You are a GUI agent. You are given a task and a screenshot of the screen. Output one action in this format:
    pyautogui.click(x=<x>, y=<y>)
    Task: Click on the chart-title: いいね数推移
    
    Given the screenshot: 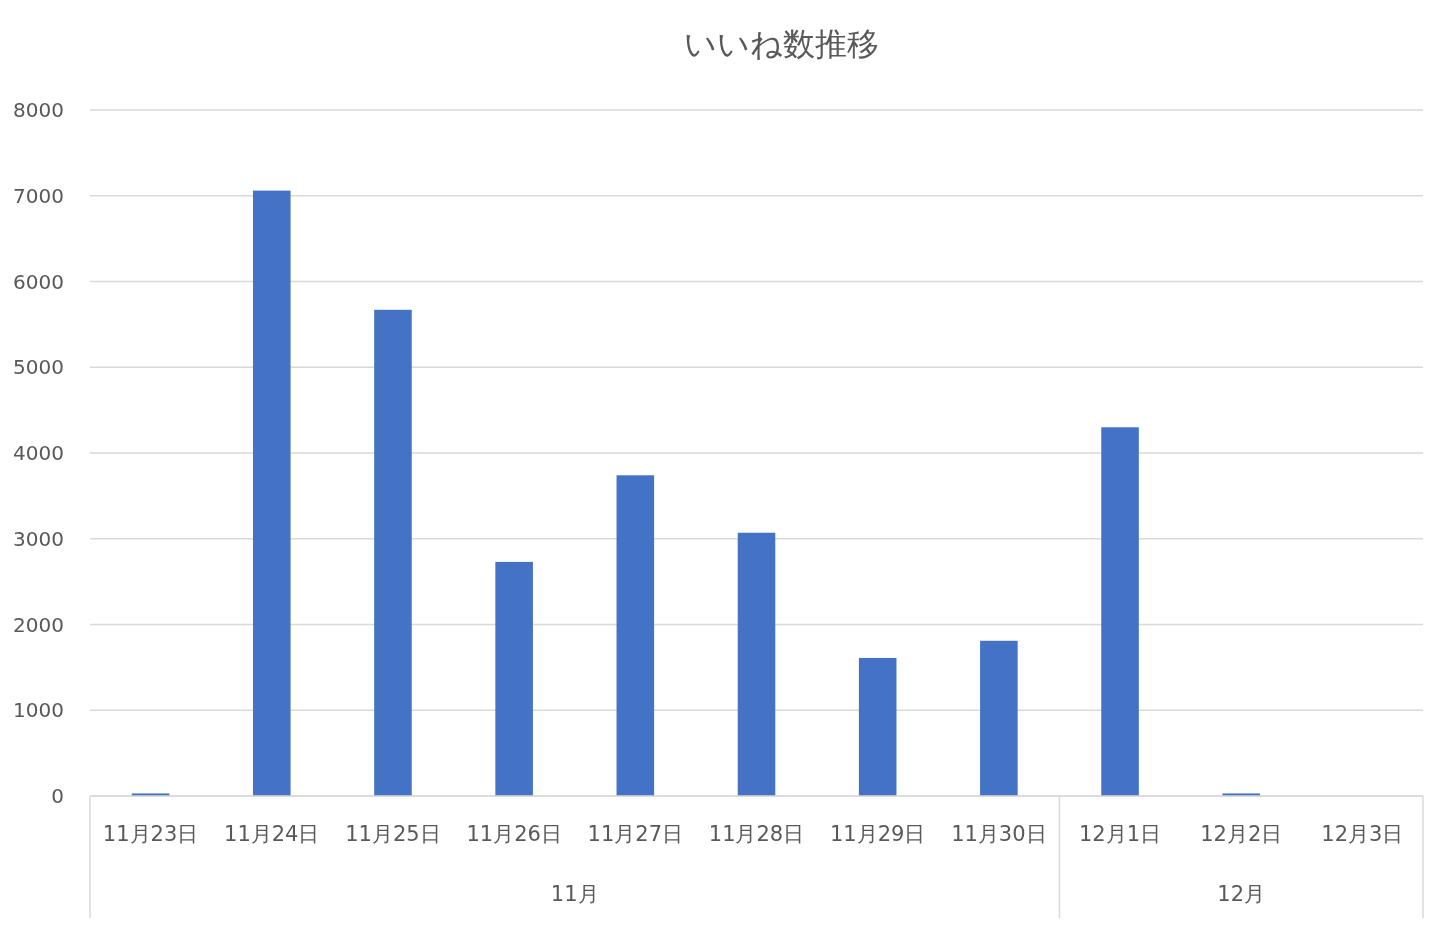 What is the action you would take?
    pyautogui.click(x=781, y=44)
    